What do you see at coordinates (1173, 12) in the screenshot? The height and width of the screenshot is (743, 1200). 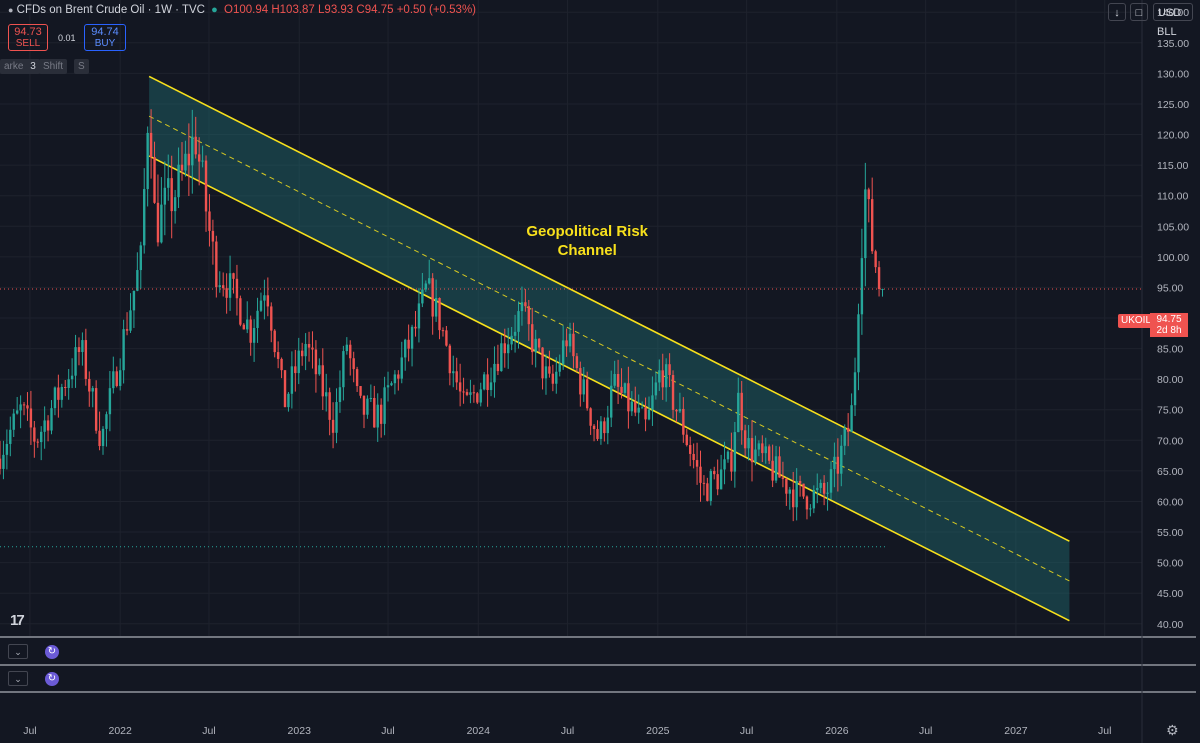 I see `currency-select: USD` at bounding box center [1173, 12].